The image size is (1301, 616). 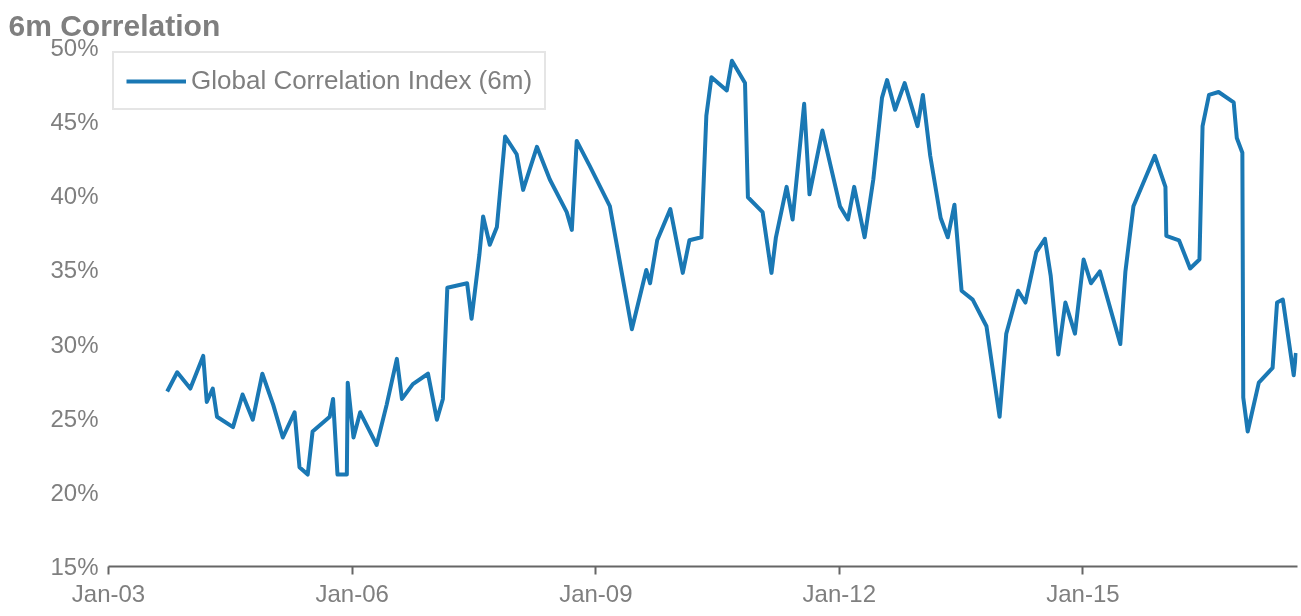 What do you see at coordinates (108, 593) in the screenshot?
I see `x-tick-label: Jan-03` at bounding box center [108, 593].